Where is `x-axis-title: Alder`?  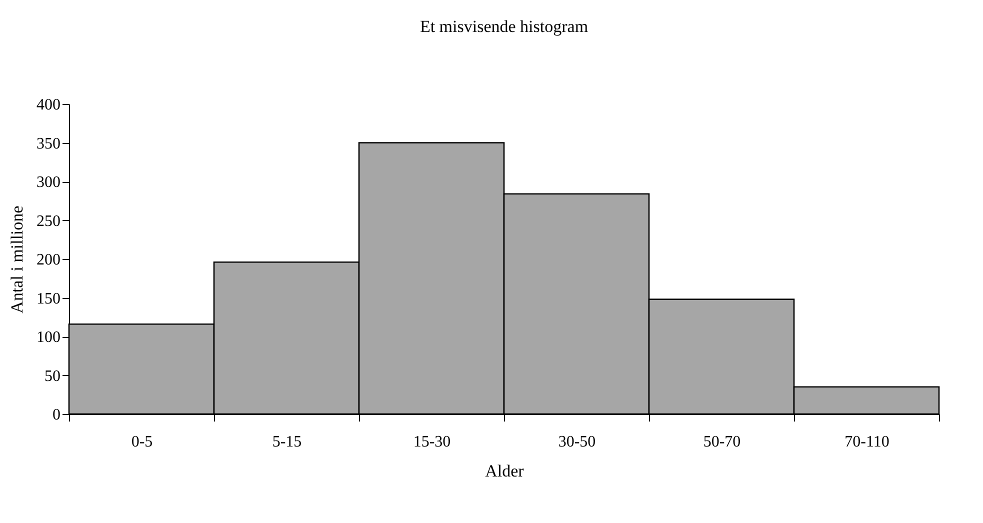
x-axis-title: Alder is located at coordinates (504, 471).